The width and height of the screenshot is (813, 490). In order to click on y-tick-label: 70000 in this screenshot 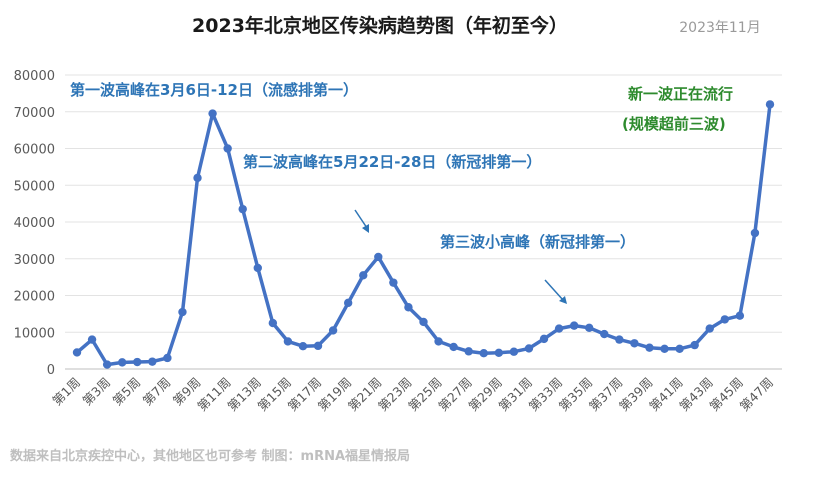, I will do `click(34, 113)`.